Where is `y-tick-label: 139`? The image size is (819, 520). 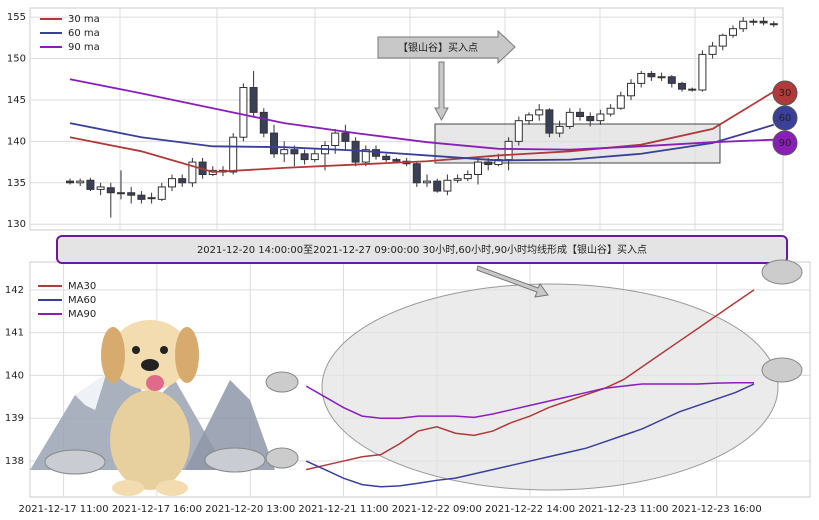
y-tick-label: 139 is located at coordinates (14, 418).